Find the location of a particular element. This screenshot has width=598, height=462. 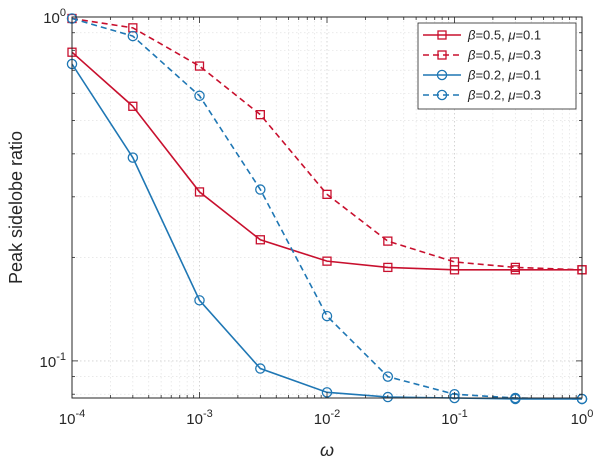

legend-label: β=0.5, μ=0.1 is located at coordinates (504, 35).